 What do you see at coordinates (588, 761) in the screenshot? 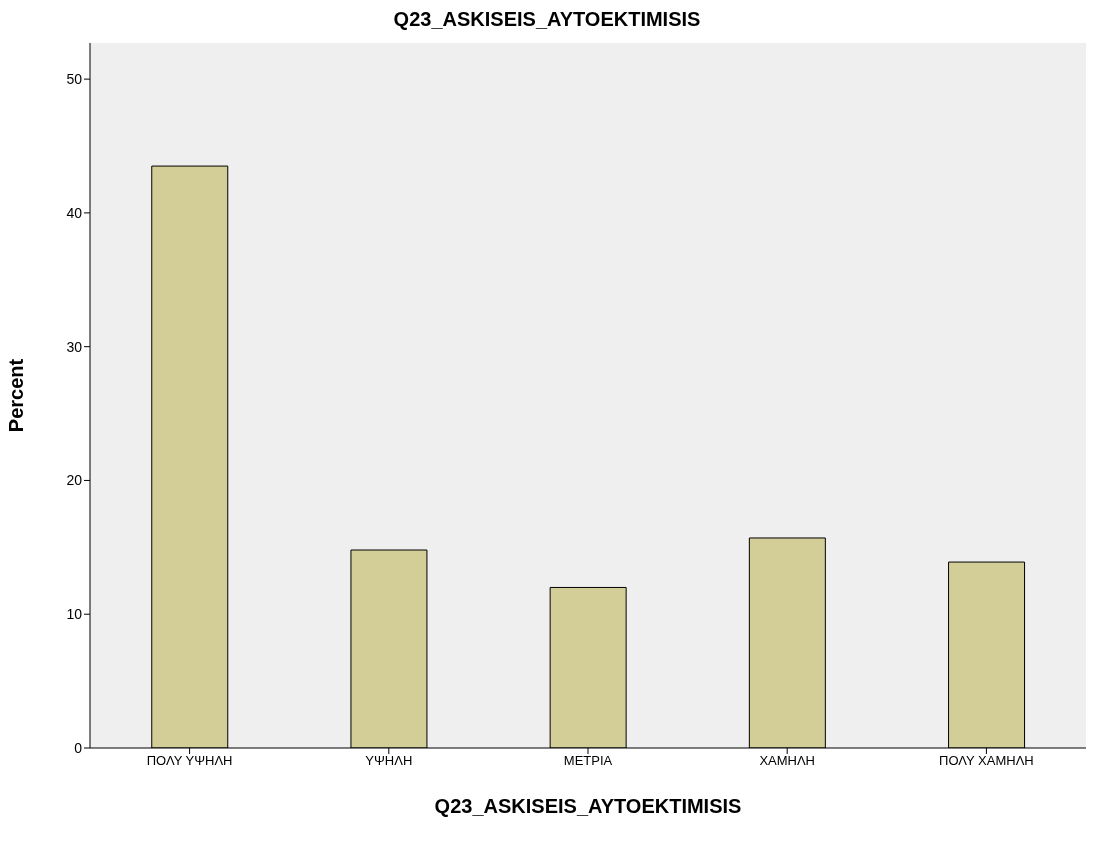
I see `x-tick-label: ΜΕΤΡΙΑ` at bounding box center [588, 761].